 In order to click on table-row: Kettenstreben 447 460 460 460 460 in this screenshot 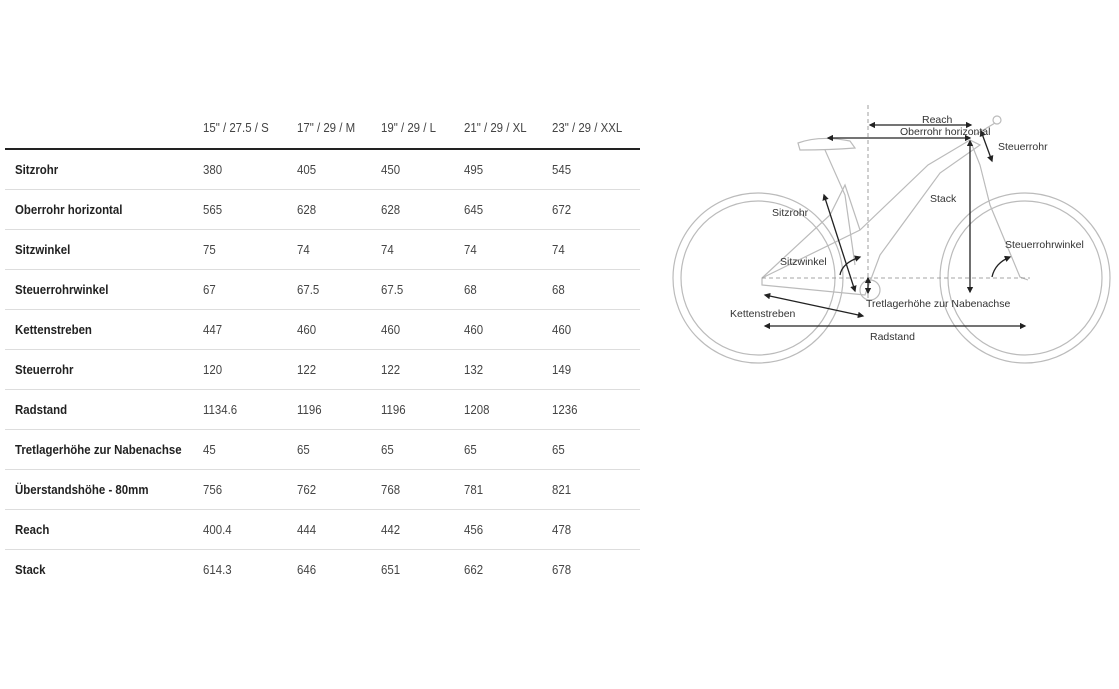, I will do `click(322, 330)`.